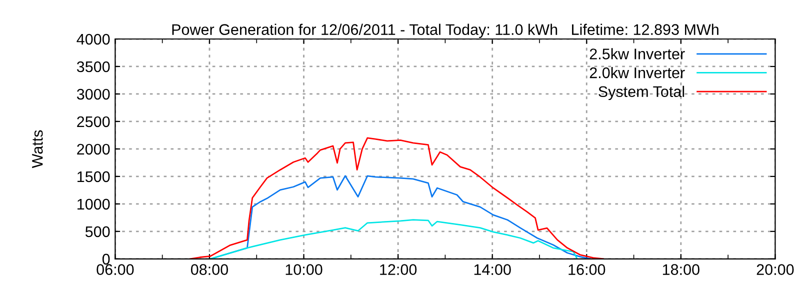 This screenshot has height=300, width=800. Describe the element at coordinates (304, 269) in the screenshot. I see `x-tick-label: 10:00` at that location.